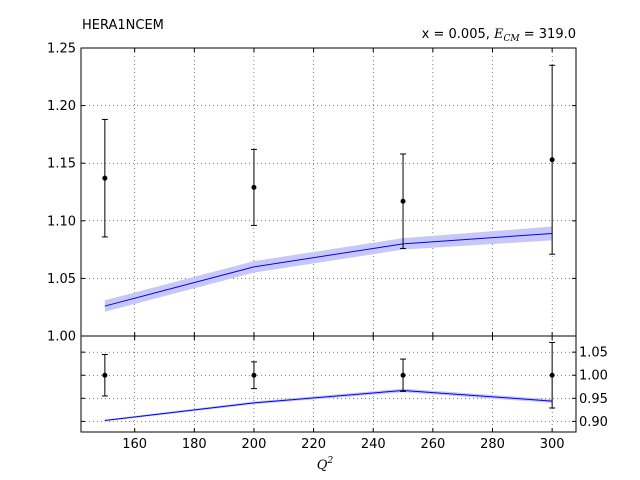 The image size is (640, 480). I want to click on main-y-tick-label: 1.25, so click(61, 49).